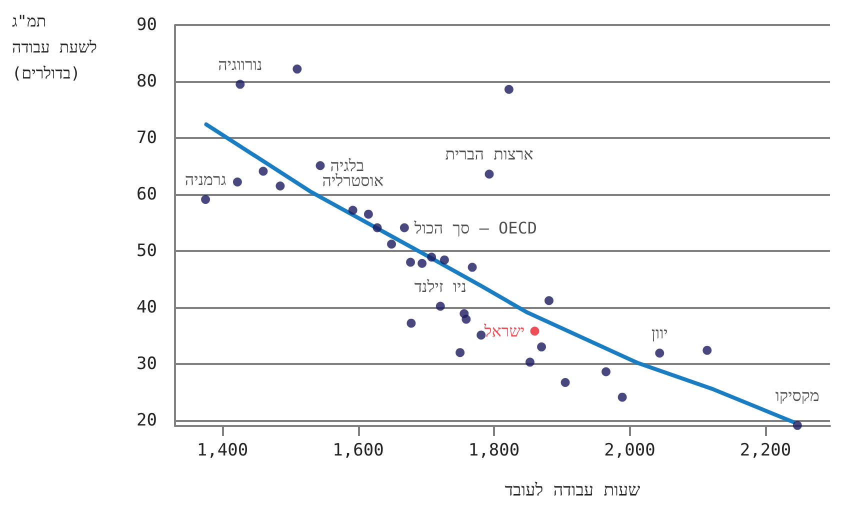 Image resolution: width=845 pixels, height=506 pixels. Describe the element at coordinates (146, 81) in the screenshot. I see `y-tick-label: 80` at that location.